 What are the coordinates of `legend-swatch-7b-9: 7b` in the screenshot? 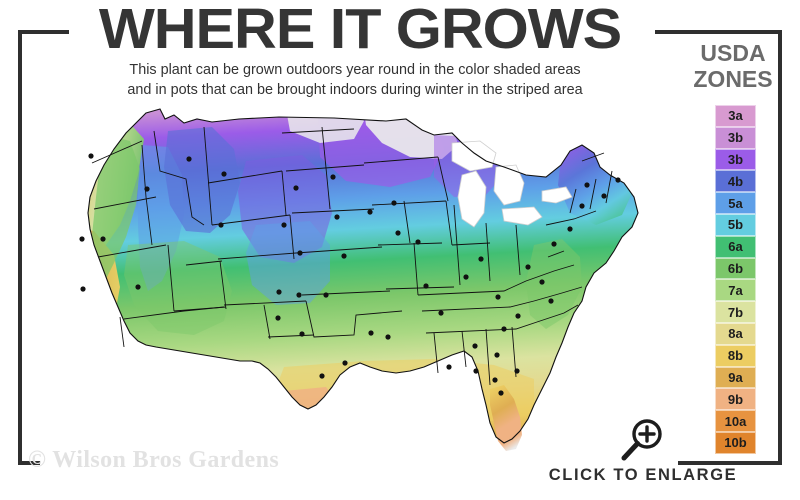 It's located at (735, 312).